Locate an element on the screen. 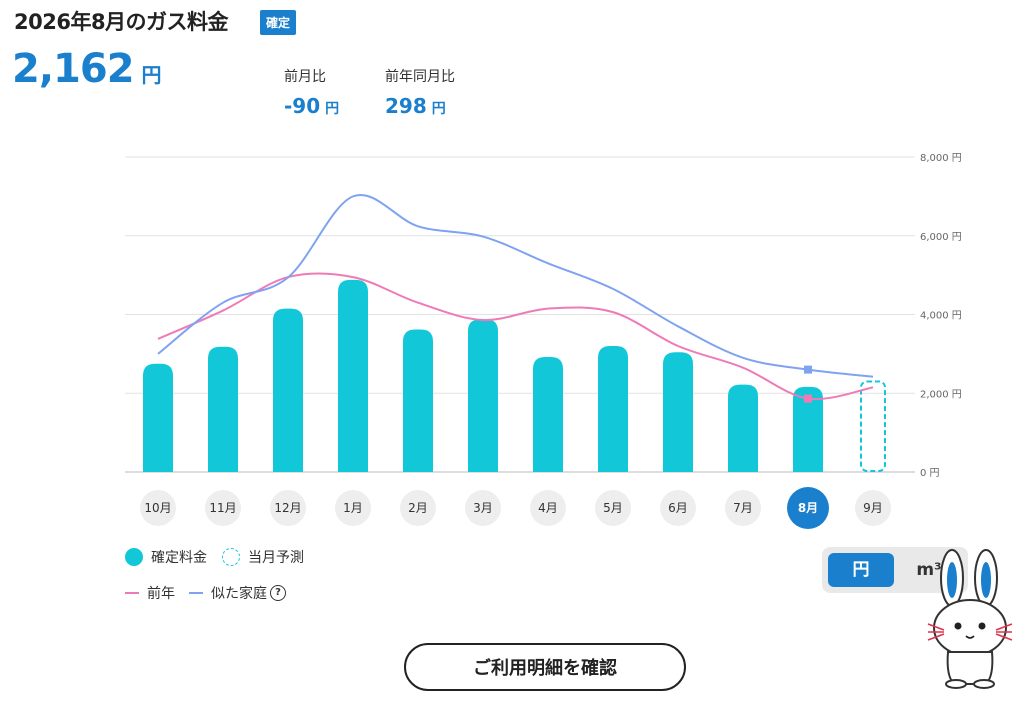 The height and width of the screenshot is (704, 1024). month-over-month: 前月比 -90 円 is located at coordinates (311, 92).